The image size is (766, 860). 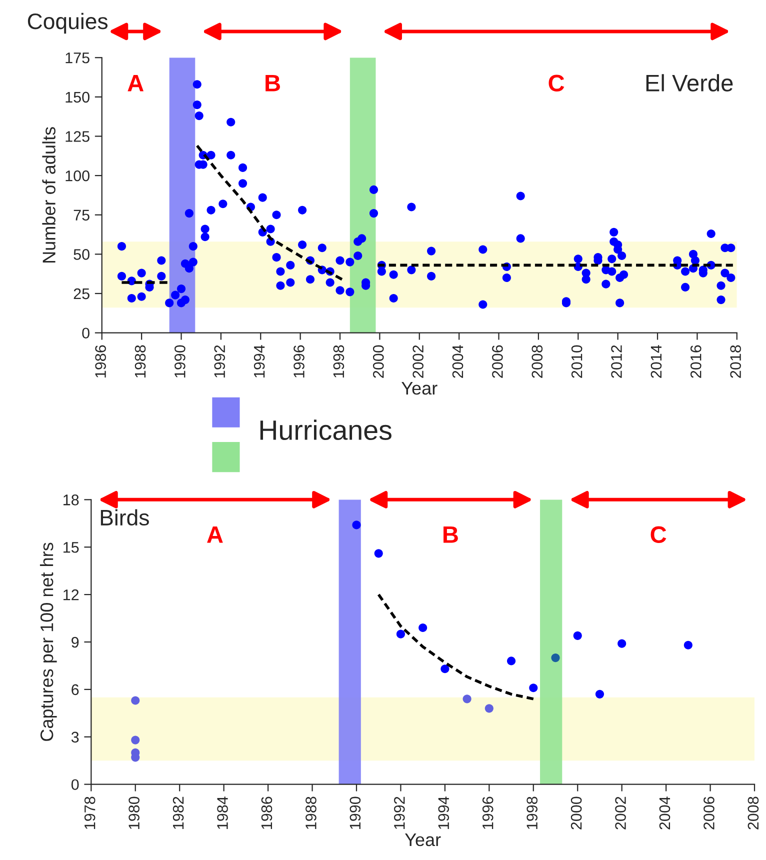 I want to click on y-tick-label: 100, so click(x=78, y=176).